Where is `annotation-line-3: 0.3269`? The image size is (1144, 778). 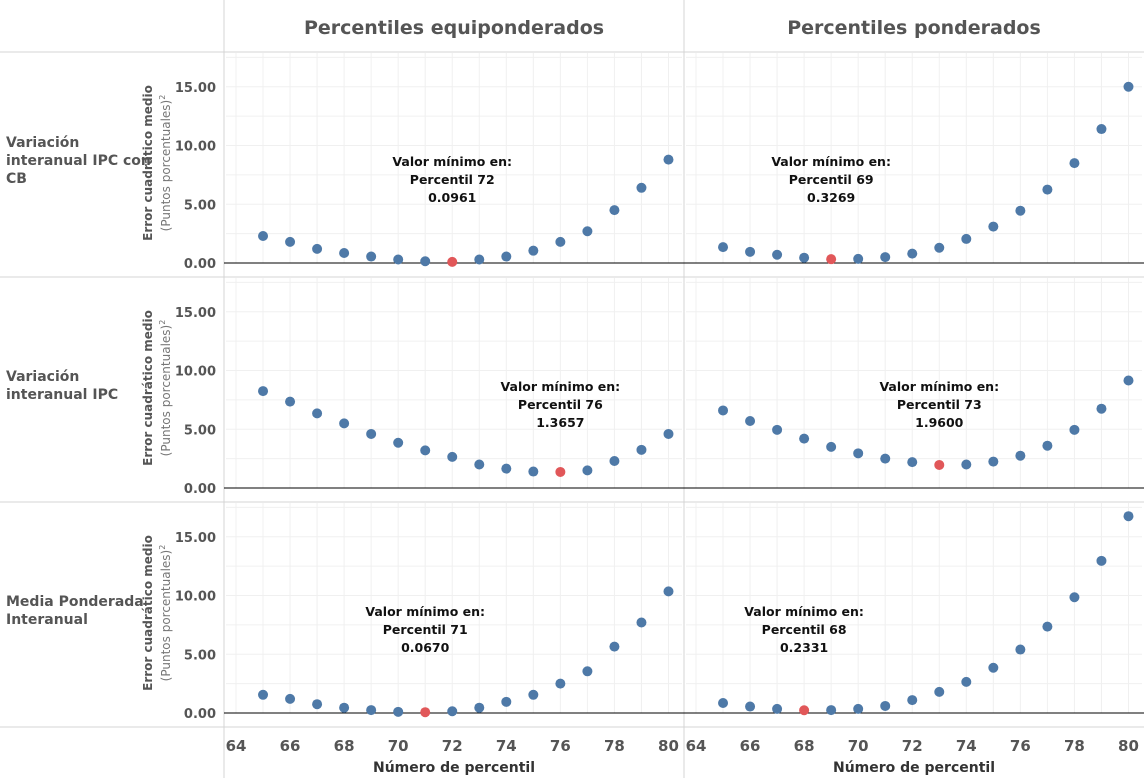 annotation-line-3: 0.3269 is located at coordinates (831, 197).